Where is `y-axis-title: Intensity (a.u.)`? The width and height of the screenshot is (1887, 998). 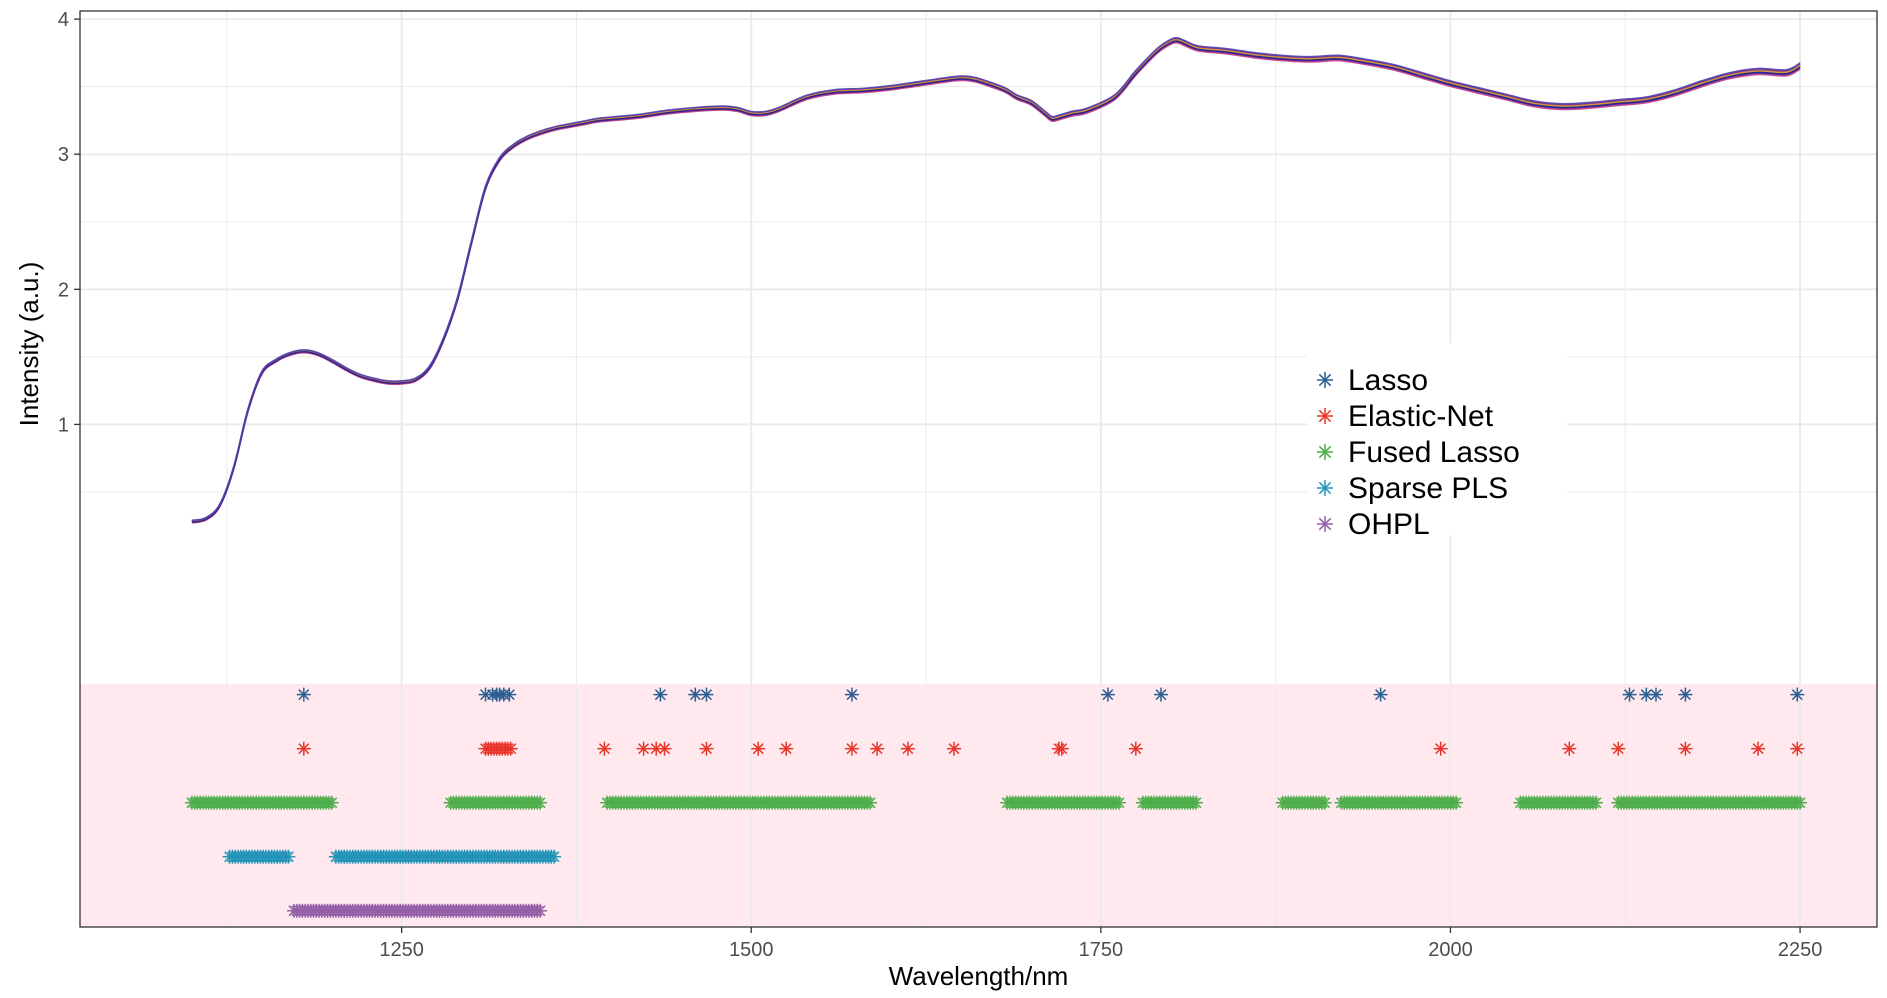
y-axis-title: Intensity (a.u.) is located at coordinates (29, 344).